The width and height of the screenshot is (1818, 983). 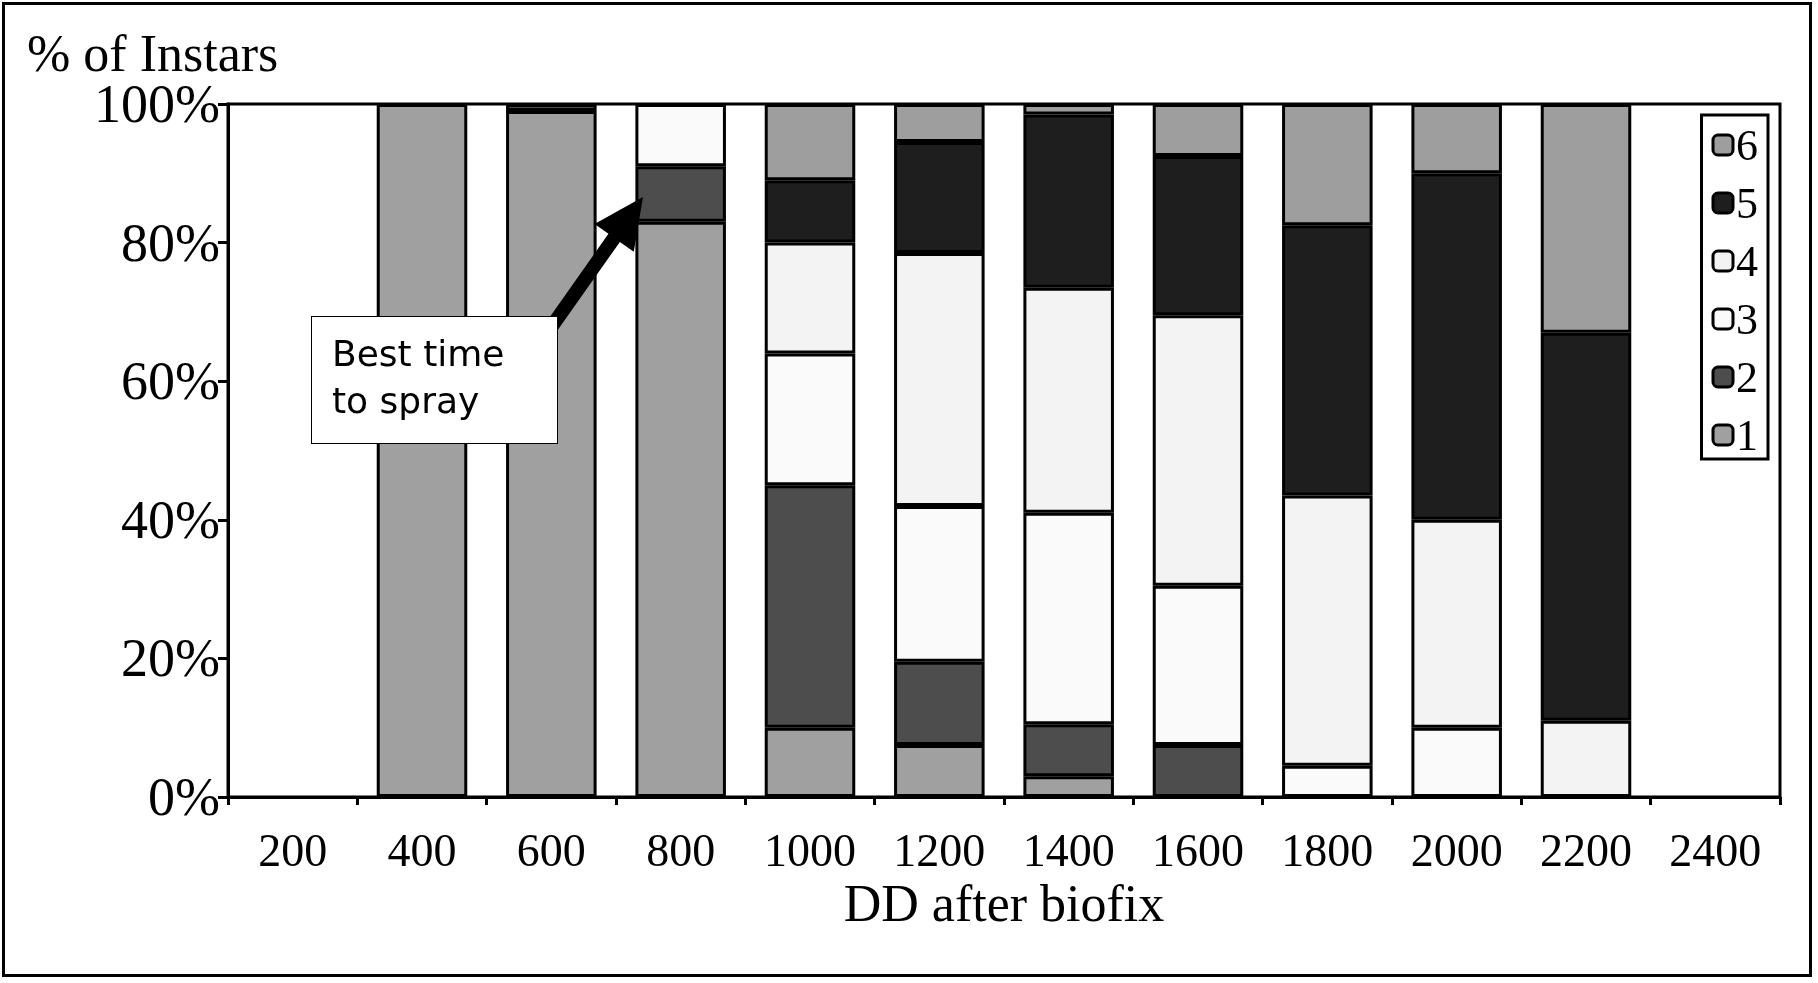 What do you see at coordinates (1747, 377) in the screenshot?
I see `legend-label: 2` at bounding box center [1747, 377].